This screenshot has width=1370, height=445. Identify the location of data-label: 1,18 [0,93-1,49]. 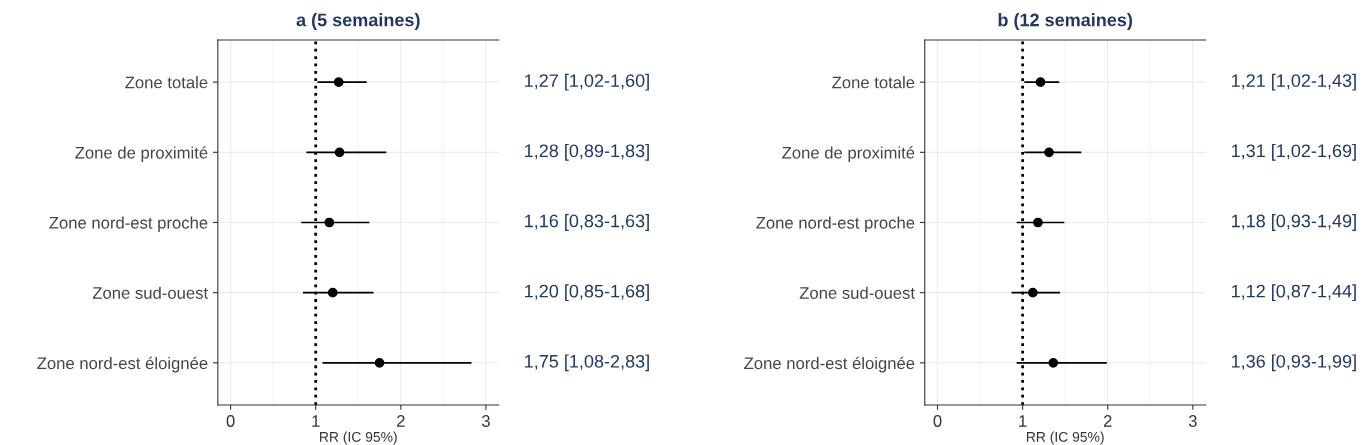
(1293, 222).